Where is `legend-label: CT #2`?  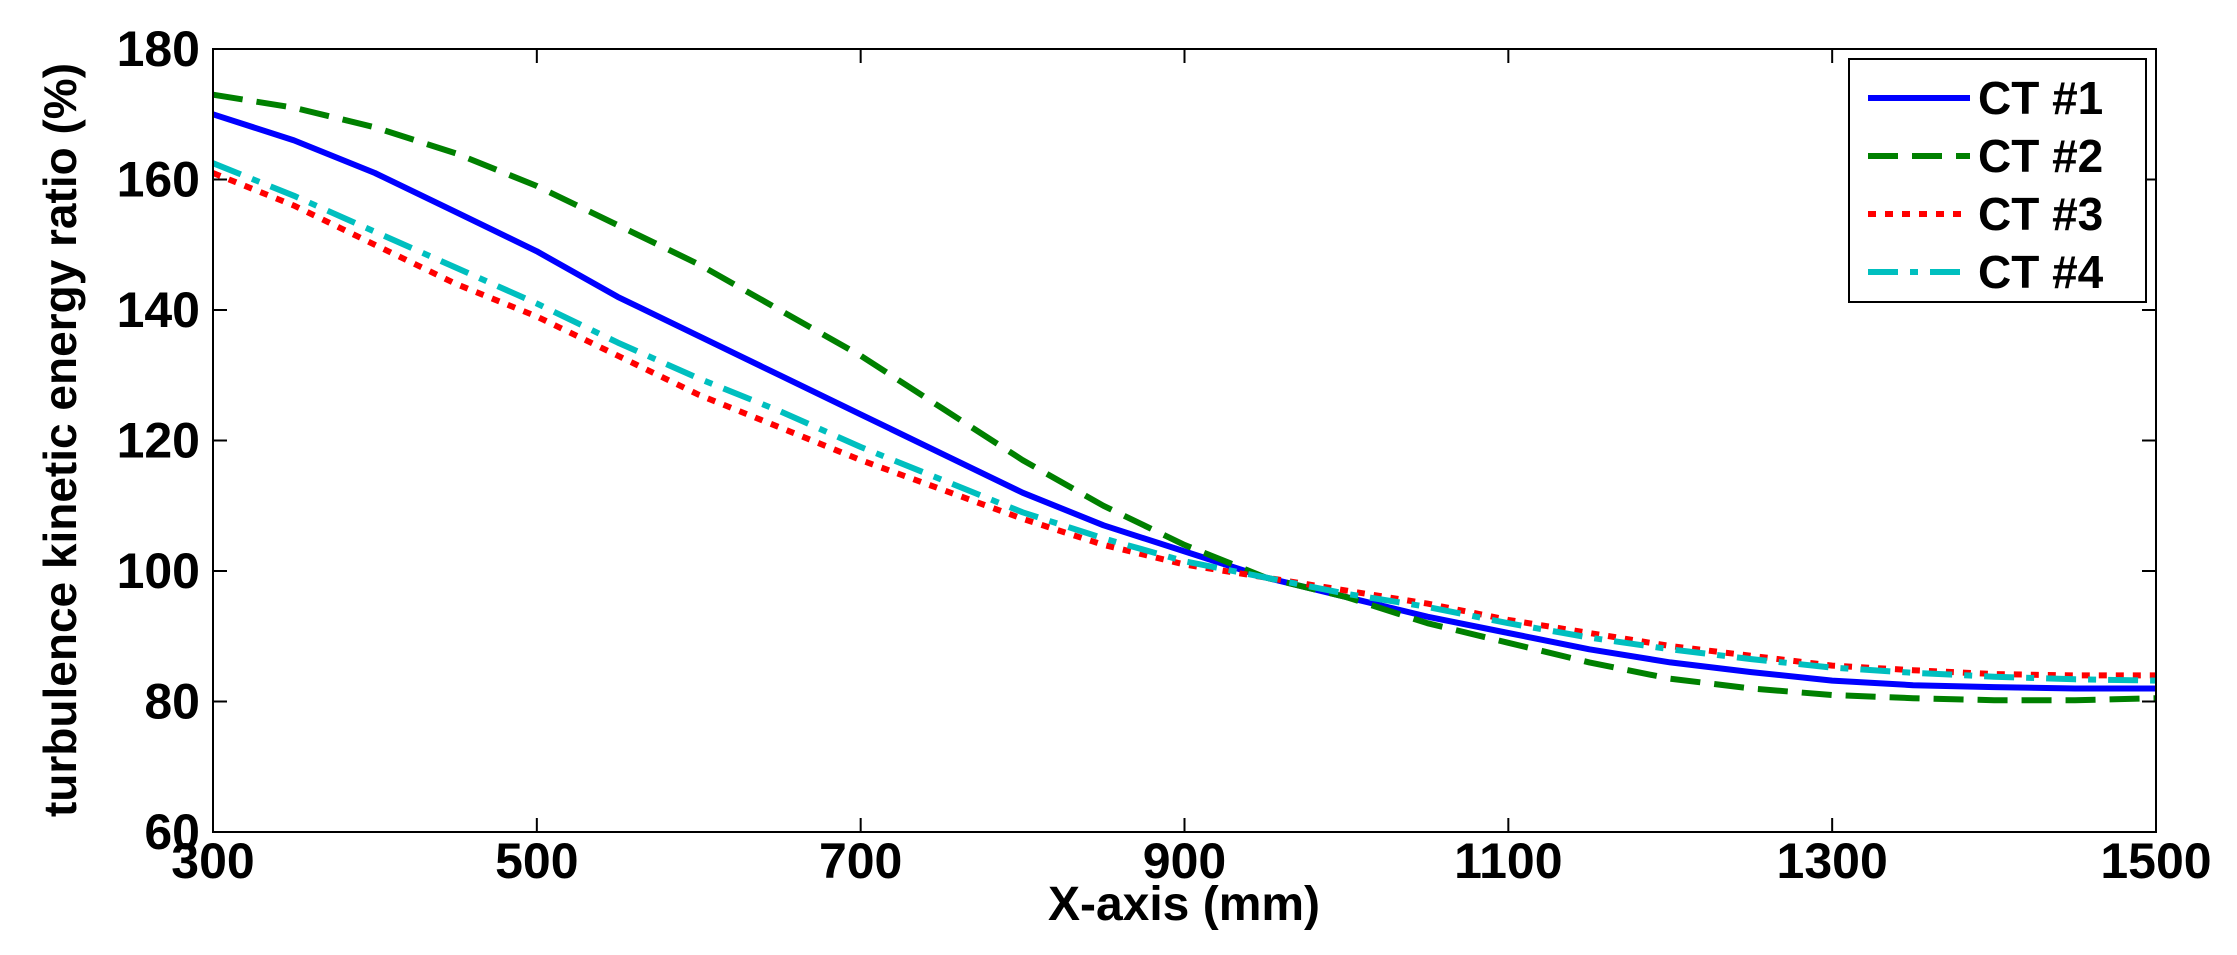
legend-label: CT #2 is located at coordinates (2040, 156).